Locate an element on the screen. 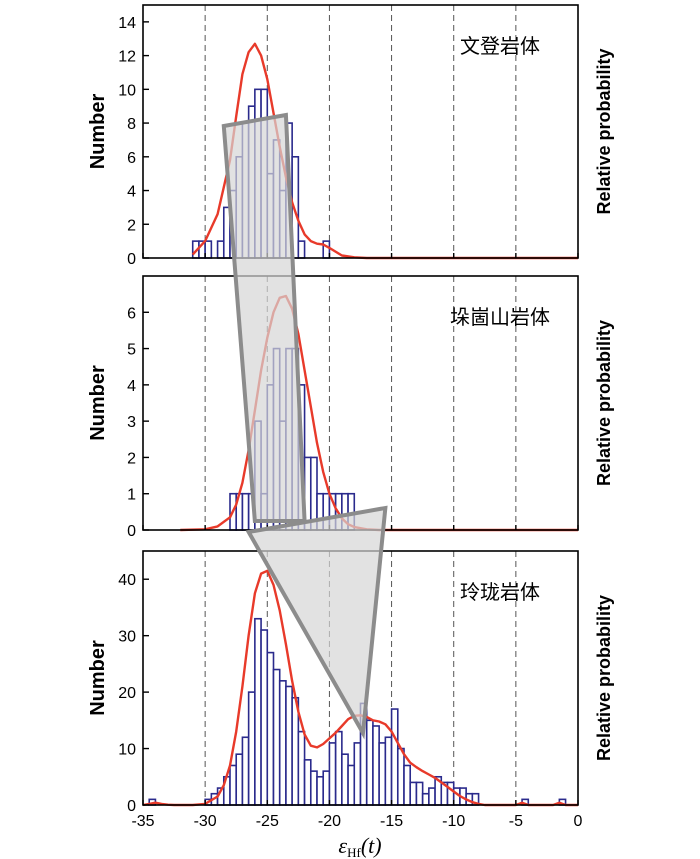  y-tick-label: 30 is located at coordinates (127, 637).